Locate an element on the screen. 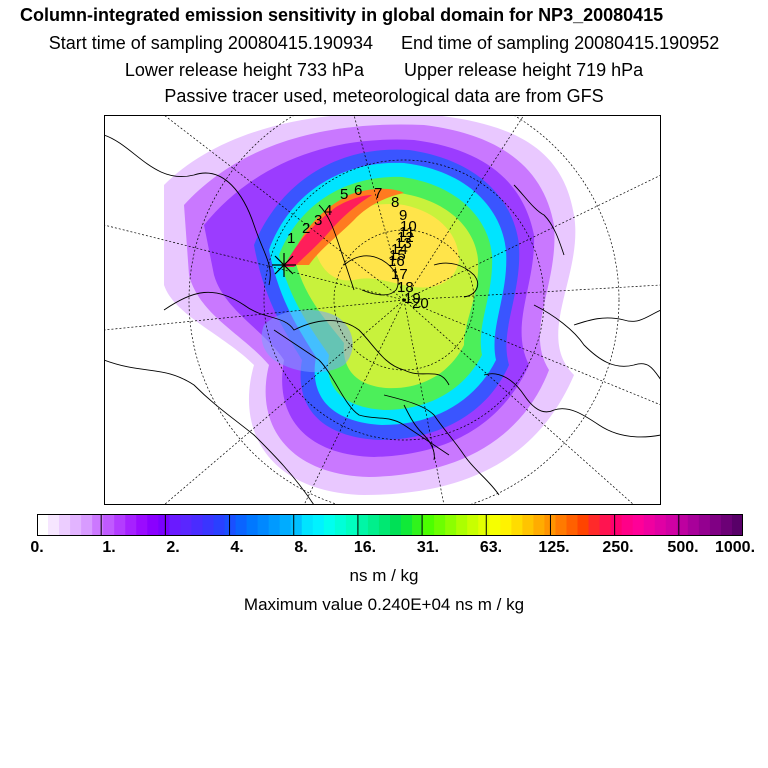  start-time-label: Start time of sampling 20080415.190934 is located at coordinates (210, 43).